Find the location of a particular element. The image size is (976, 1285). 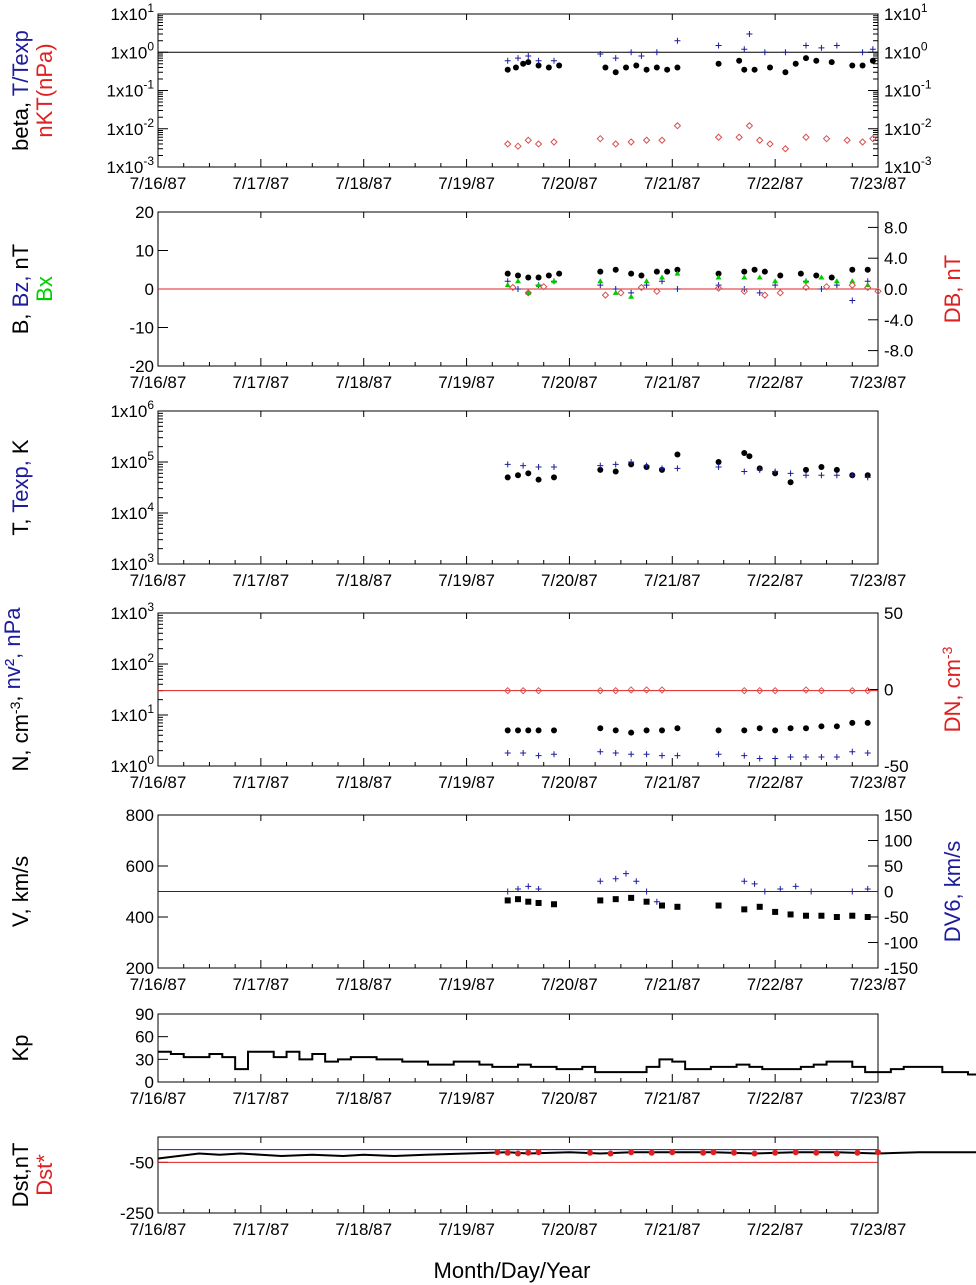

y2-tick-label: 1x100 is located at coordinates (906, 50).